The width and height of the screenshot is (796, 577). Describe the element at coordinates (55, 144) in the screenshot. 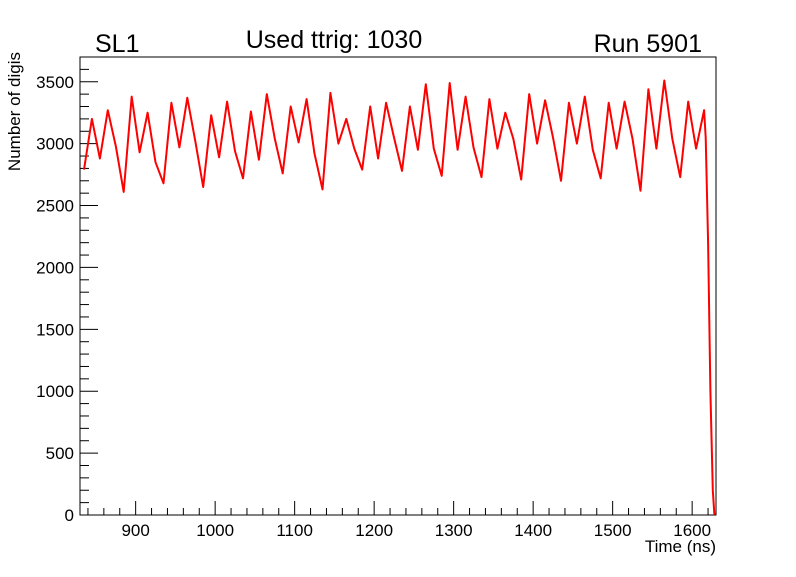

I see `y-tick-label: 3000` at that location.